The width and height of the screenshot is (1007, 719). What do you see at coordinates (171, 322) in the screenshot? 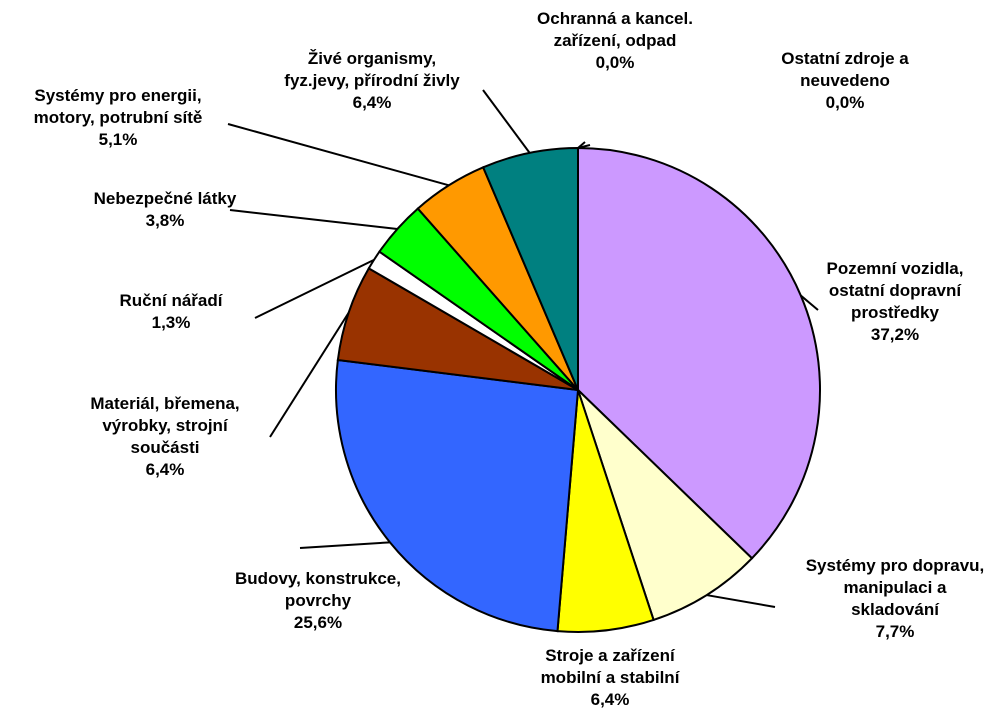
I see `value-label: 1,3%` at bounding box center [171, 322].